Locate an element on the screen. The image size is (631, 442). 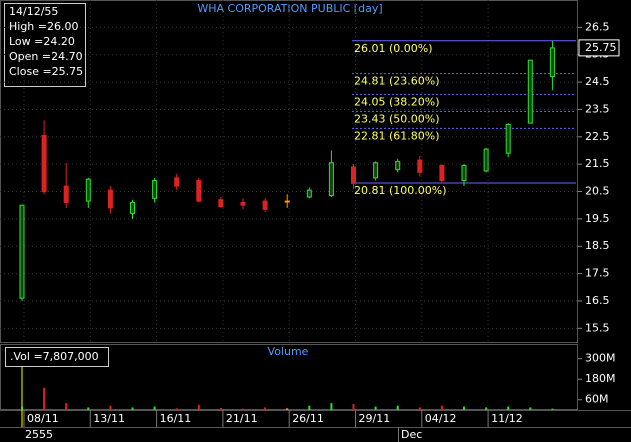
volume-label: .Vol =7,807,000 is located at coordinates (54, 356).